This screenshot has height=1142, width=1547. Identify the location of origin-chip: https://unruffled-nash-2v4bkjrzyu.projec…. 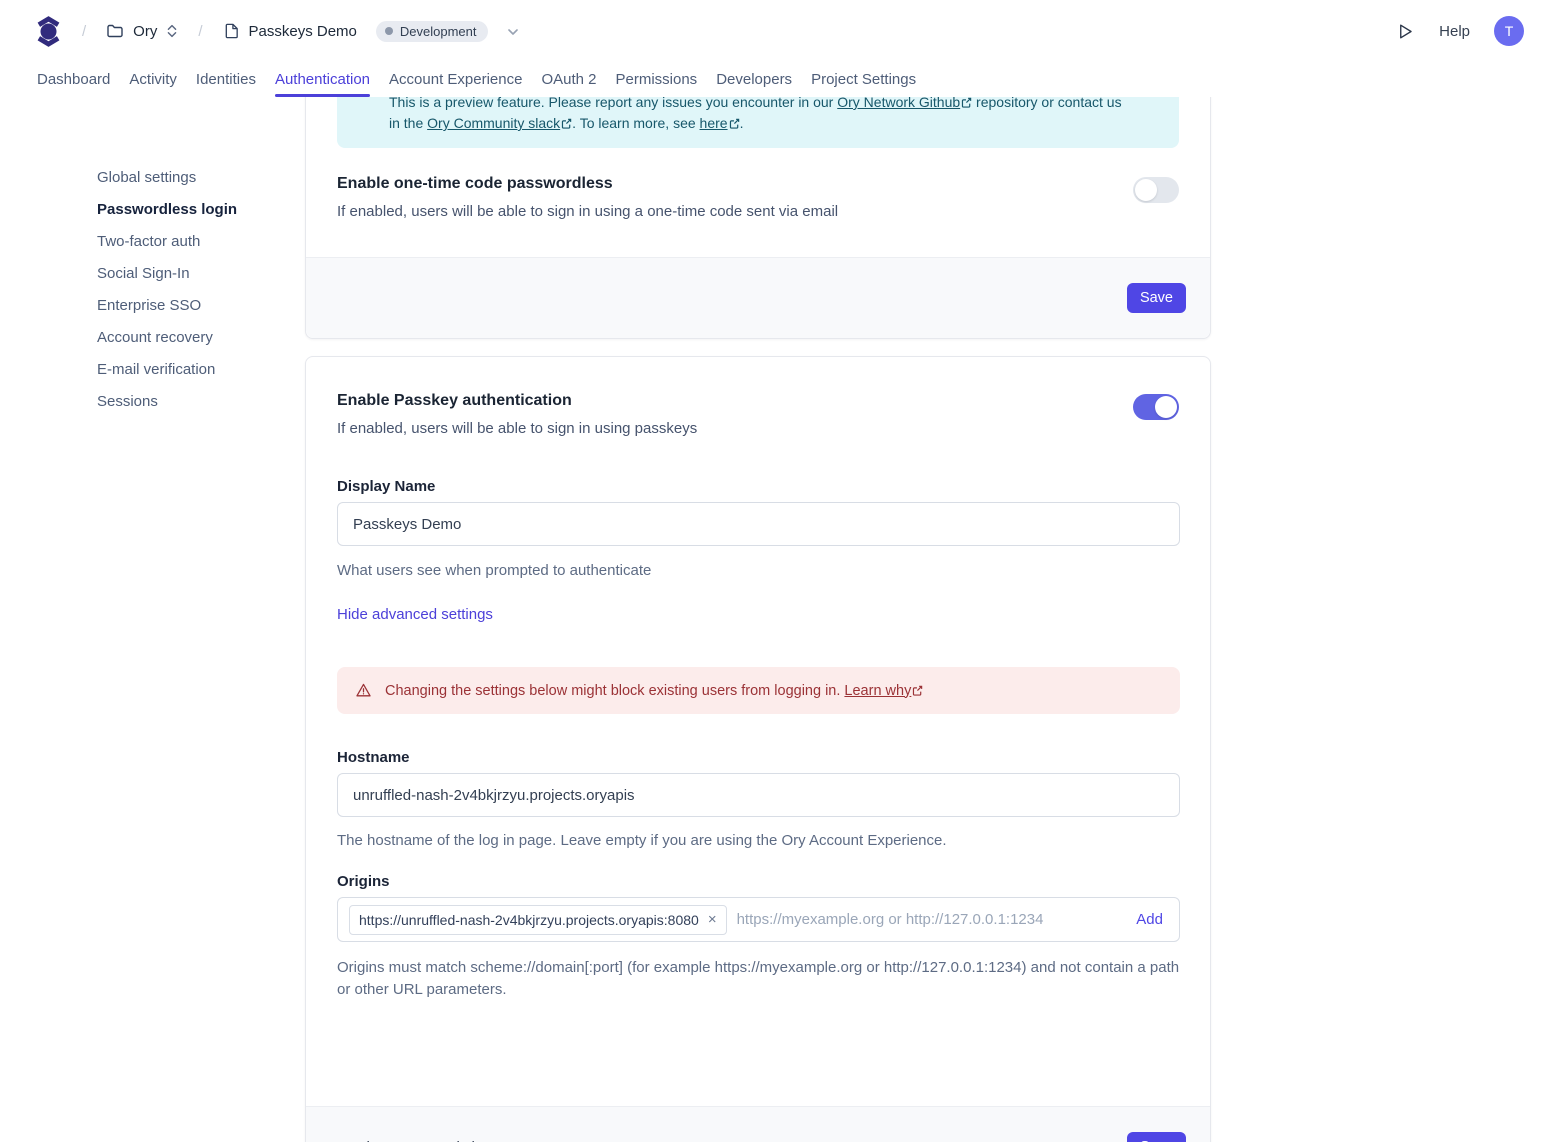
(538, 919).